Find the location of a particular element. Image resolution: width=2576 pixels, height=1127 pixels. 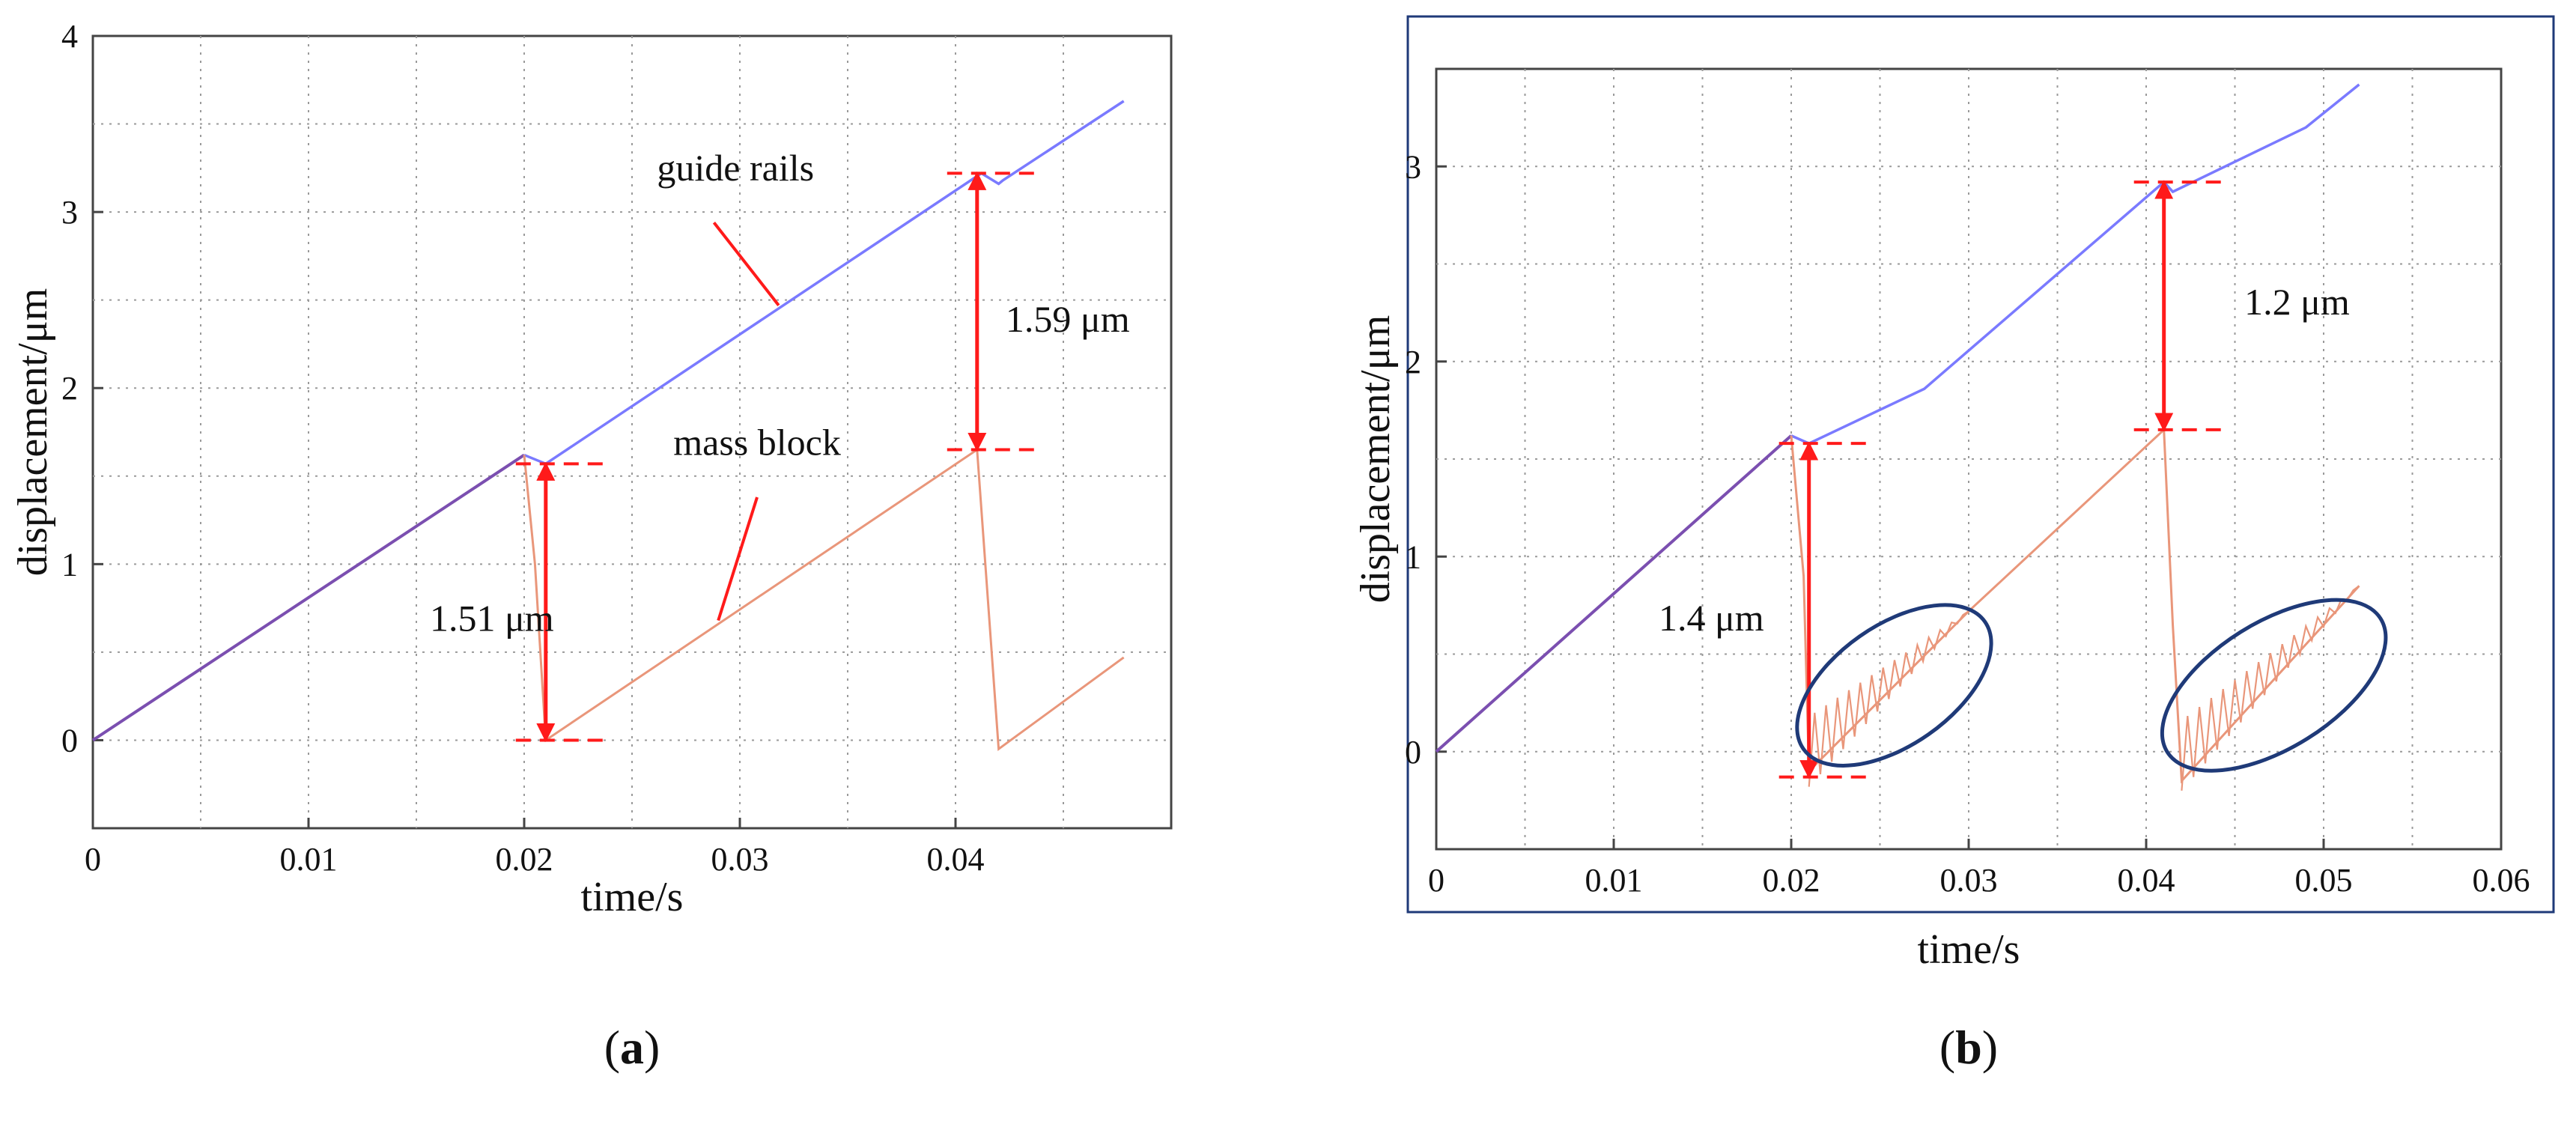

panel-letter-a: a is located at coordinates (632, 1047).